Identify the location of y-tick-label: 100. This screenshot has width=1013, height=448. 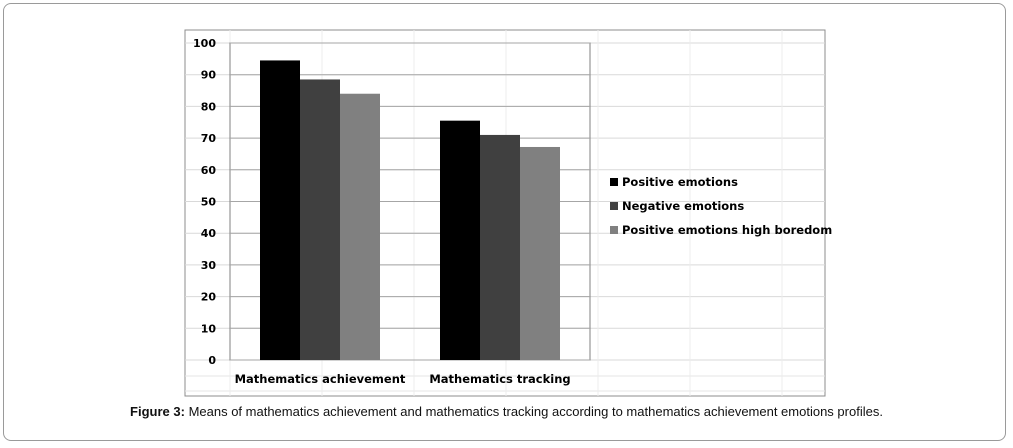
(204, 43).